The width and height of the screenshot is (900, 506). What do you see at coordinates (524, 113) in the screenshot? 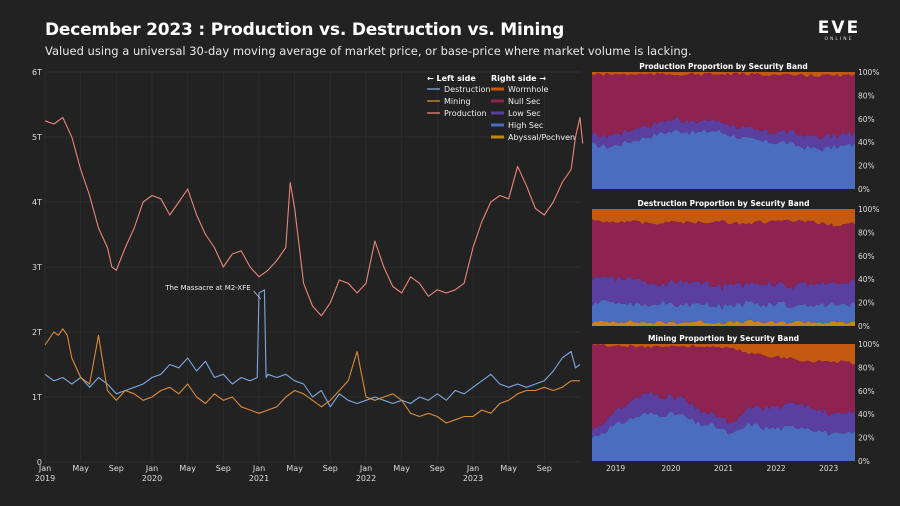
I see `legend-label: Low Sec` at bounding box center [524, 113].